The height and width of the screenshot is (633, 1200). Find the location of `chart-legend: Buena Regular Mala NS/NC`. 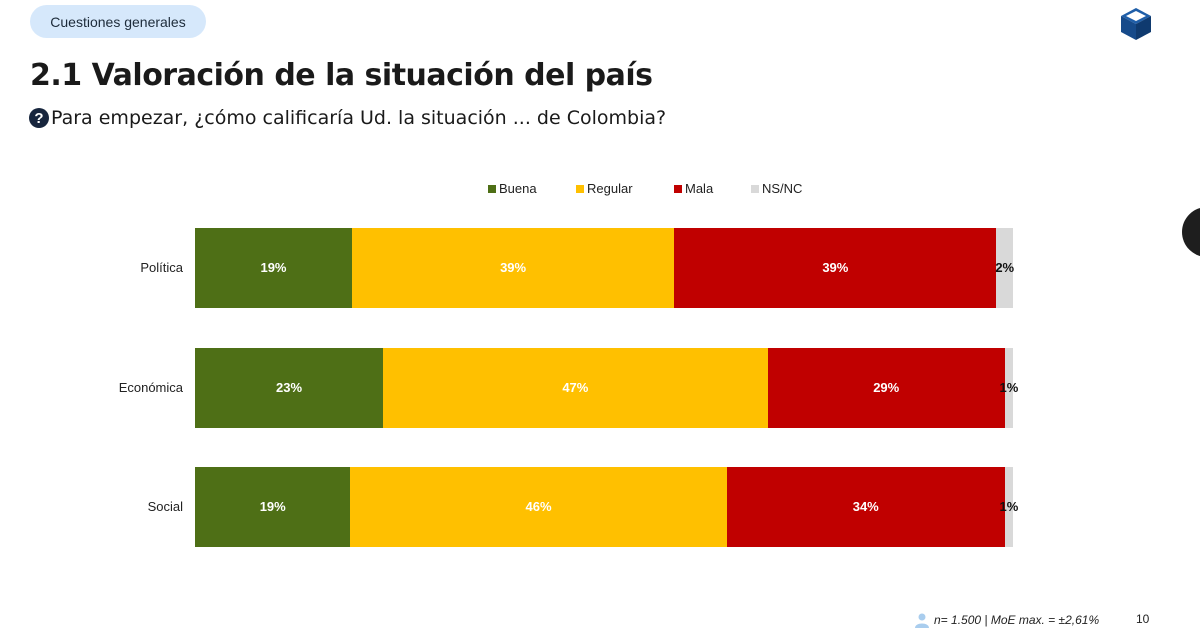

chart-legend: Buena Regular Mala NS/NC is located at coordinates (600, 189).